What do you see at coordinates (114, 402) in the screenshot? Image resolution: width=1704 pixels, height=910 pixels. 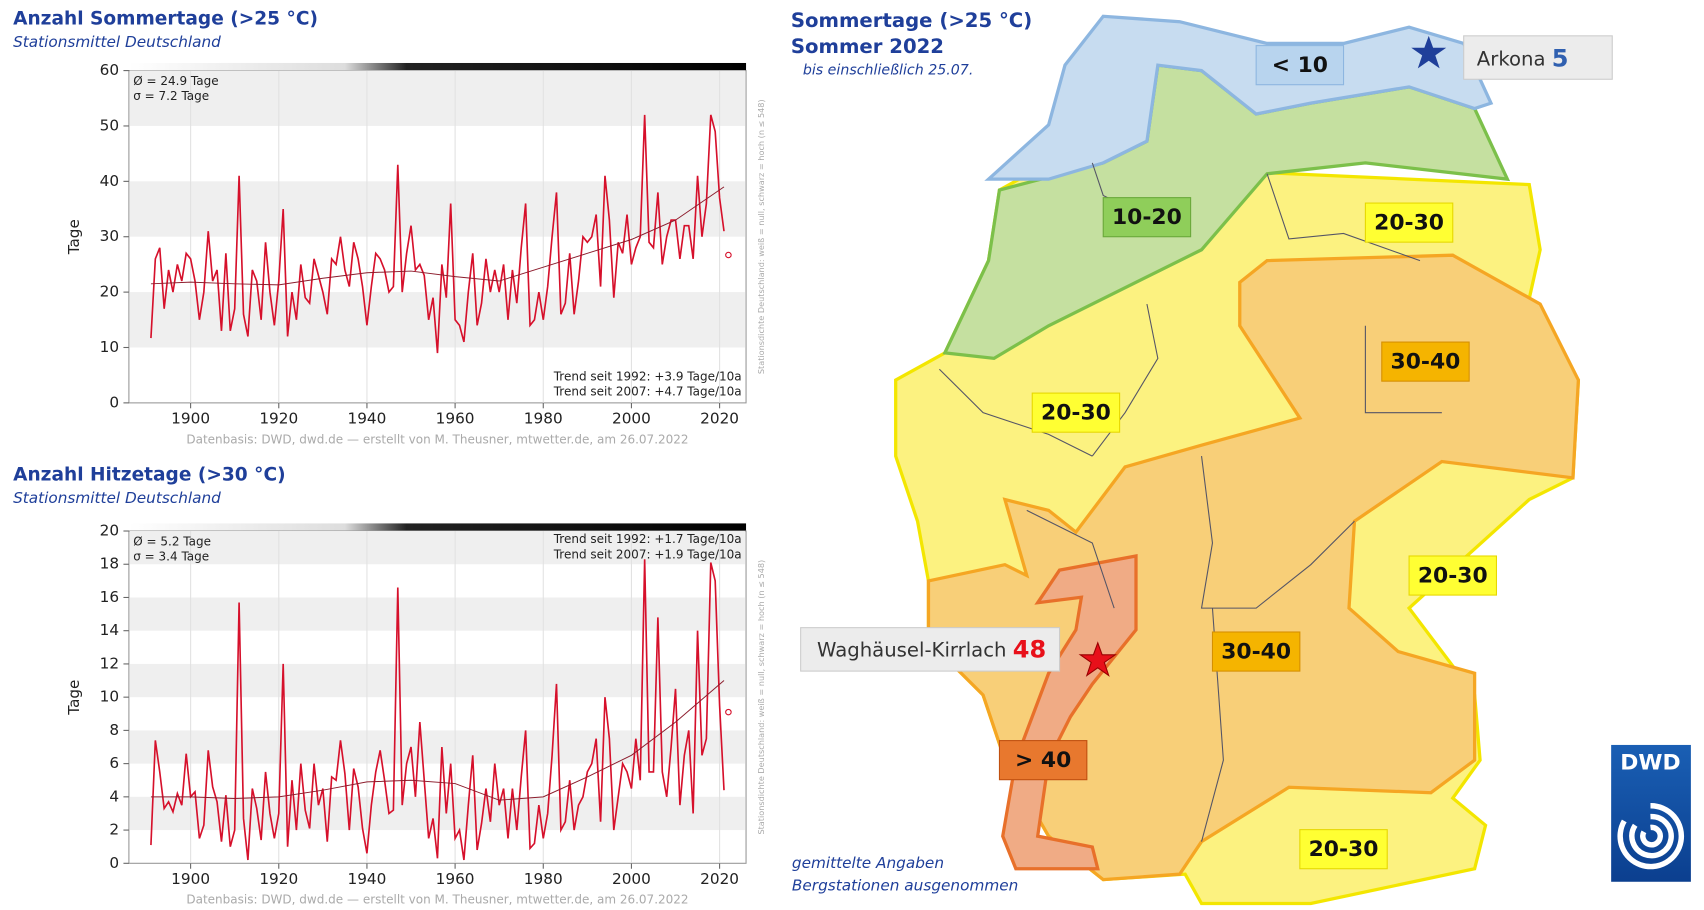 I see `y-tick-label: 0` at bounding box center [114, 402].